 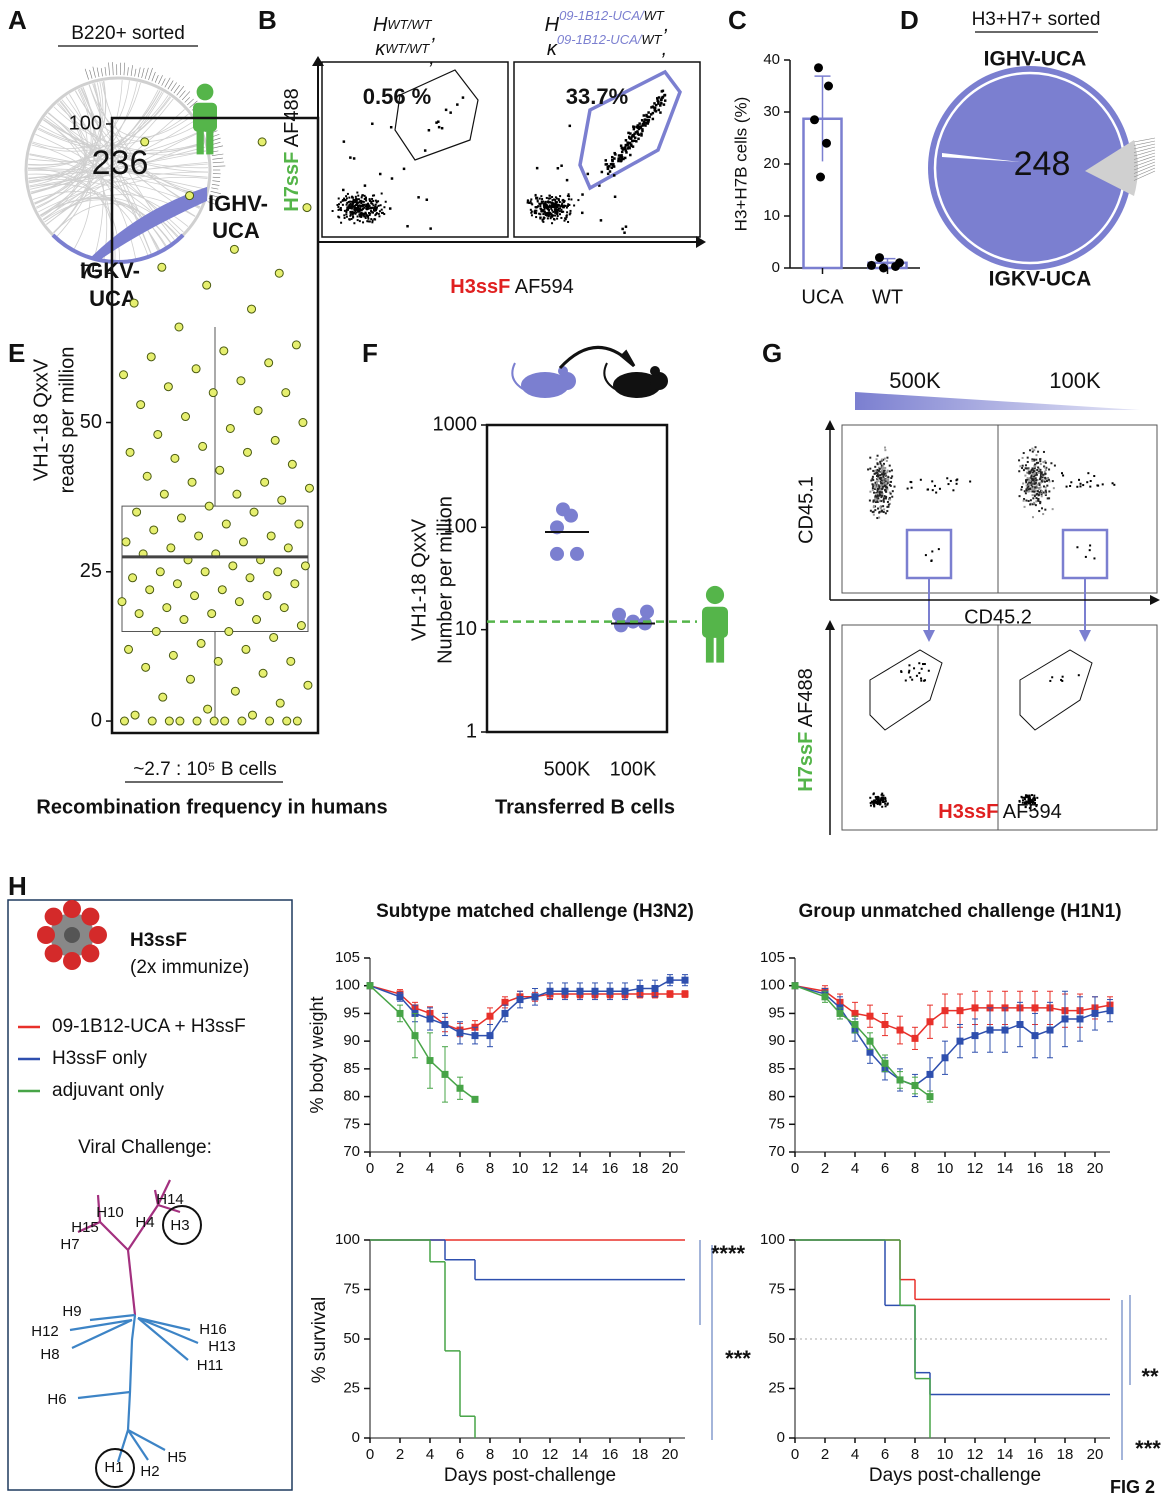 I want to click on tree-label: H10, so click(x=110, y=1212).